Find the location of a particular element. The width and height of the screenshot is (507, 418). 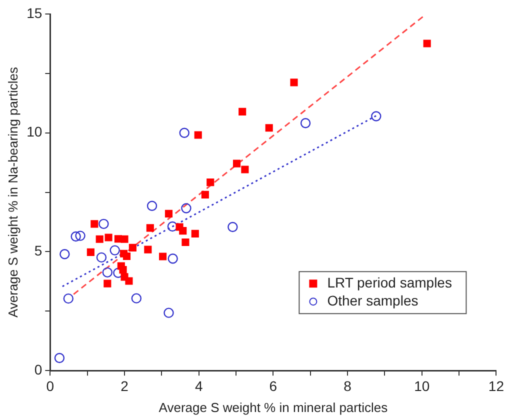

x-tick-label: 4 is located at coordinates (198, 386).